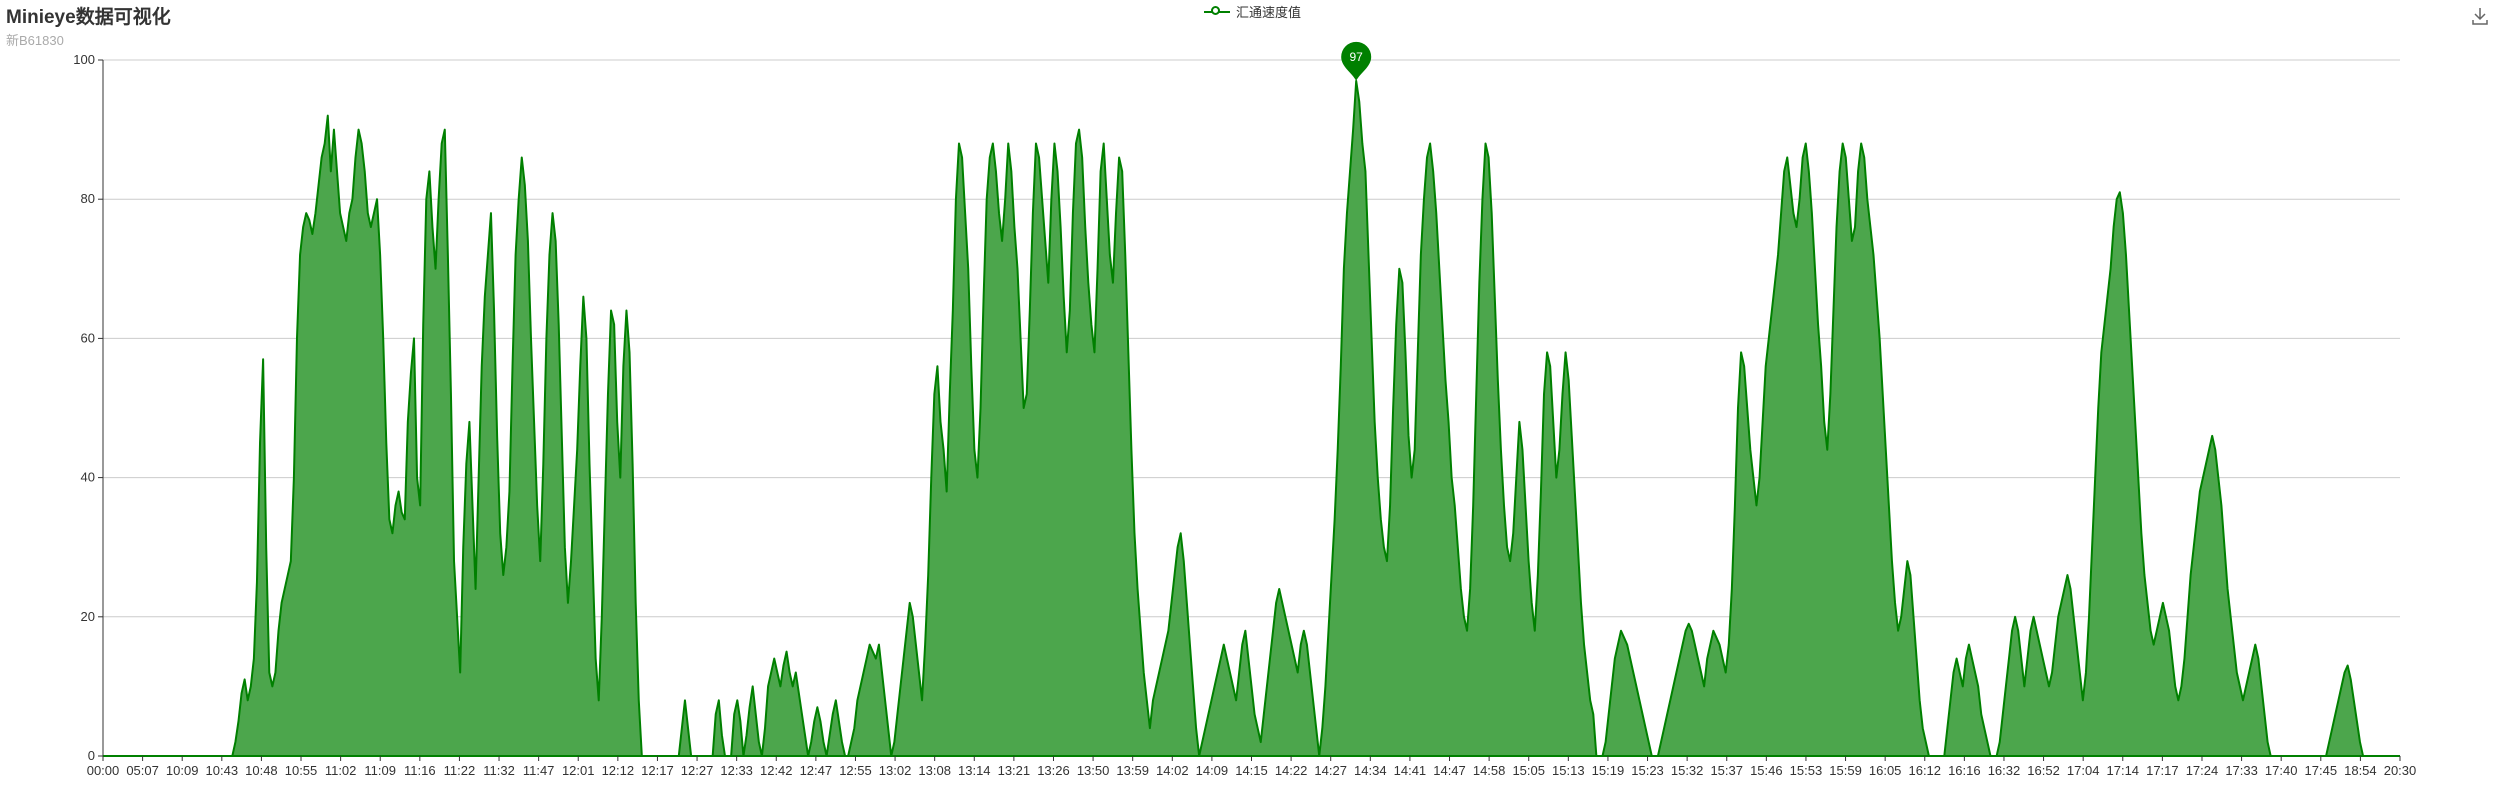 Image resolution: width=2500 pixels, height=800 pixels. Describe the element at coordinates (301, 770) in the screenshot. I see `x-tick-label: 10:55` at that location.